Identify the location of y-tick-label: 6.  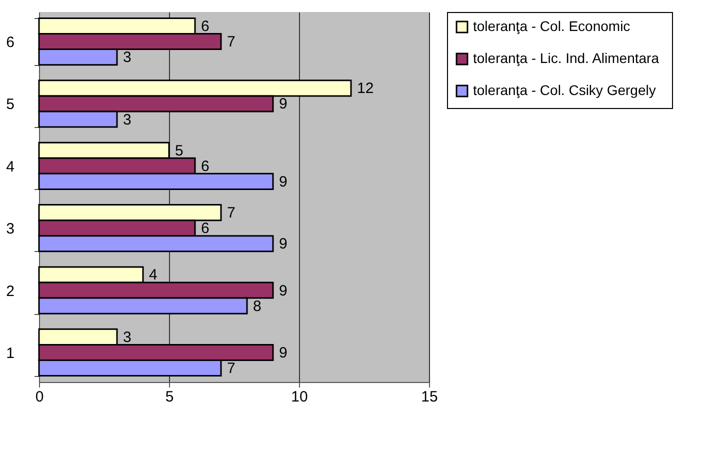
(10, 43).